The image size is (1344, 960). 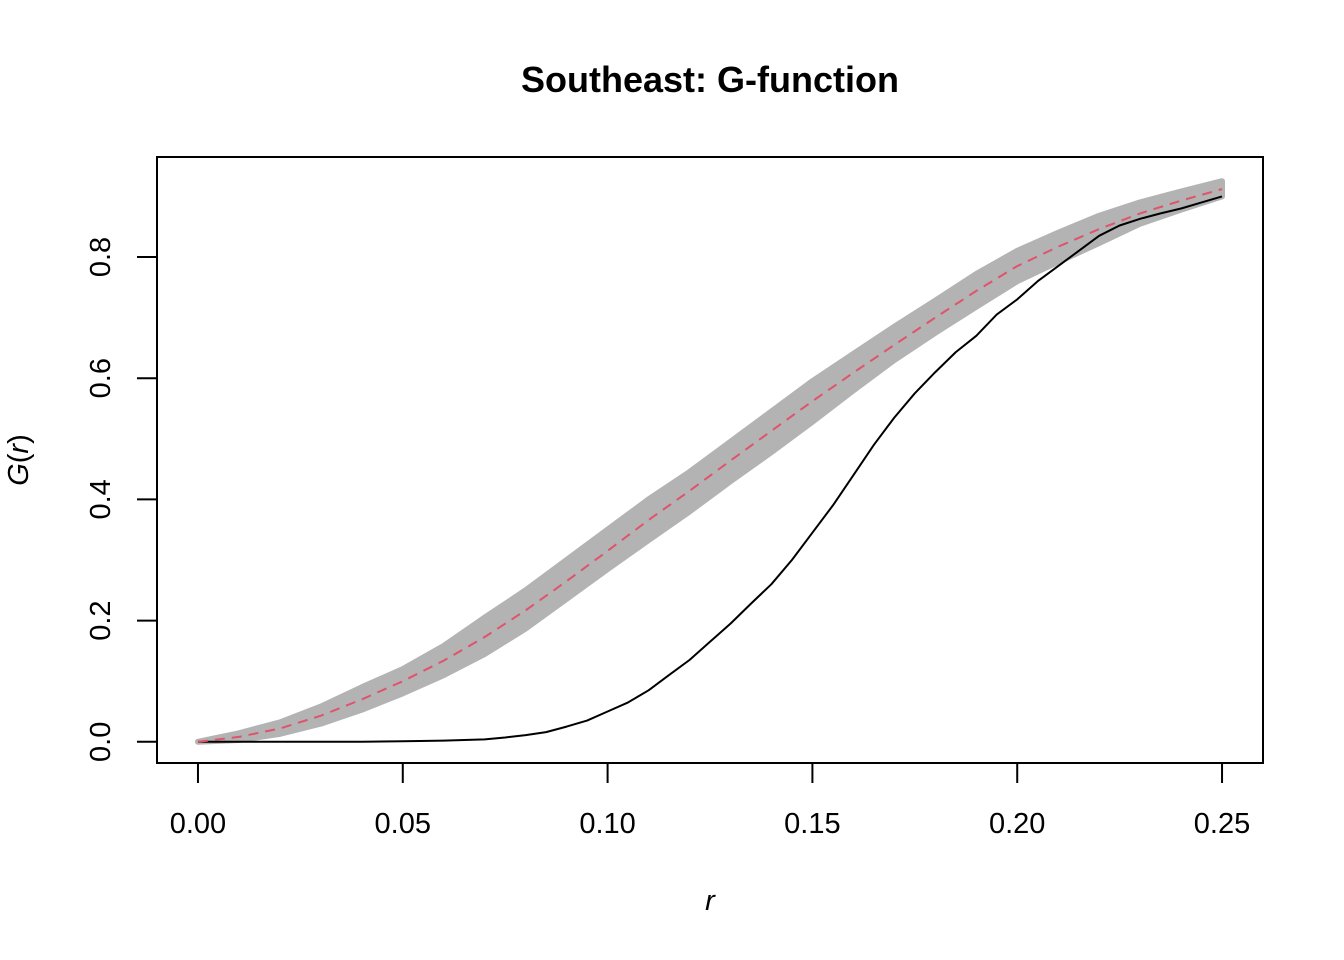 I want to click on x-tick-label: 0.20, so click(x=1017, y=824).